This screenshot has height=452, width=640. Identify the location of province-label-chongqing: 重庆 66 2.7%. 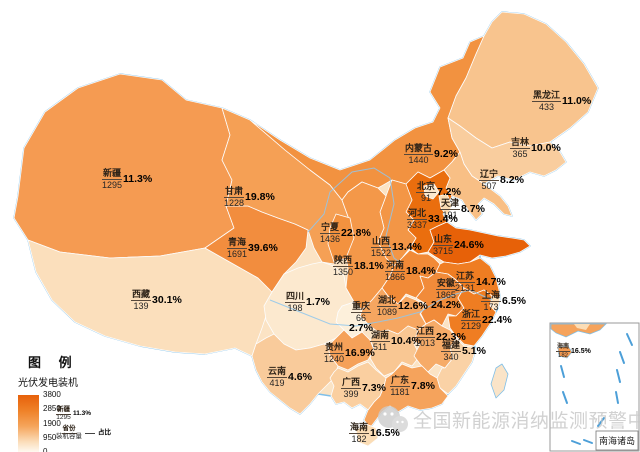
(361, 318).